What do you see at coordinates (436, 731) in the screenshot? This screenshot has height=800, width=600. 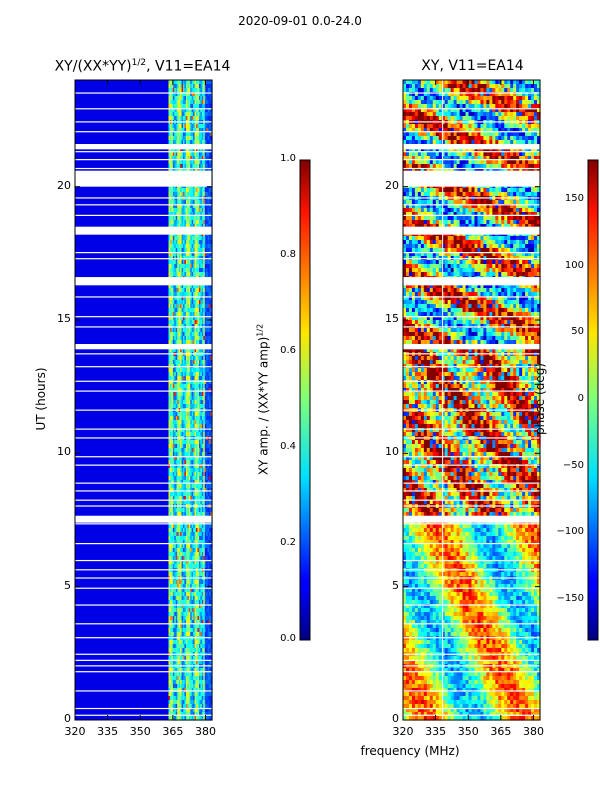 I see `right-xtick-label: 335` at bounding box center [436, 731].